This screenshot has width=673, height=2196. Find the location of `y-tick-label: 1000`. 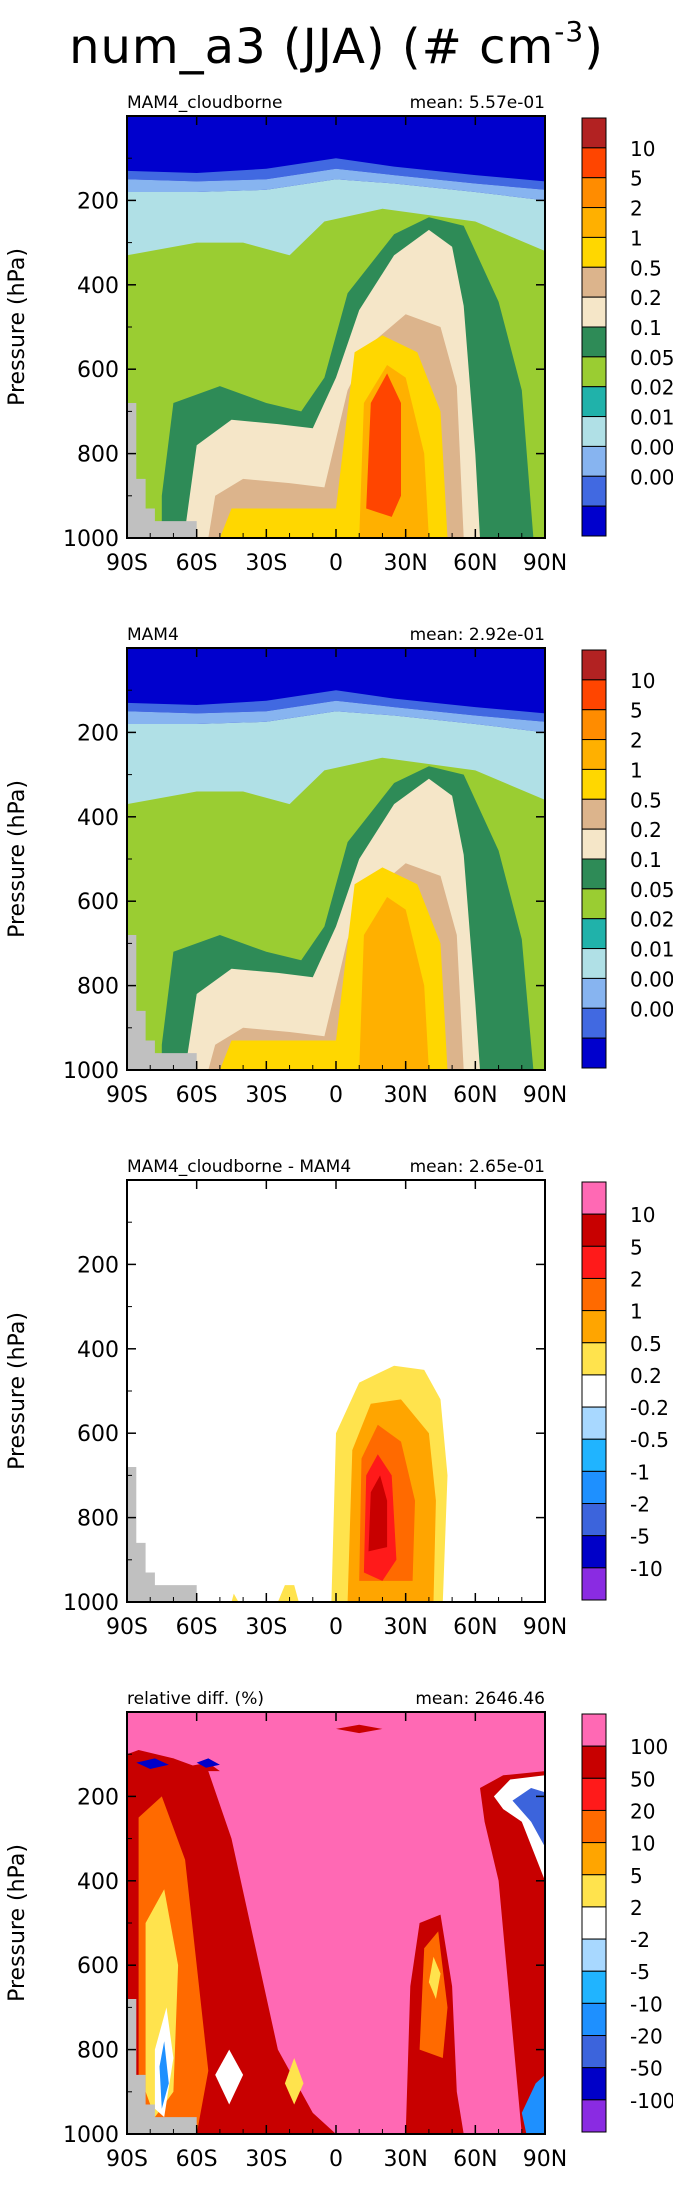

y-tick-label: 1000 is located at coordinates (91, 1071).